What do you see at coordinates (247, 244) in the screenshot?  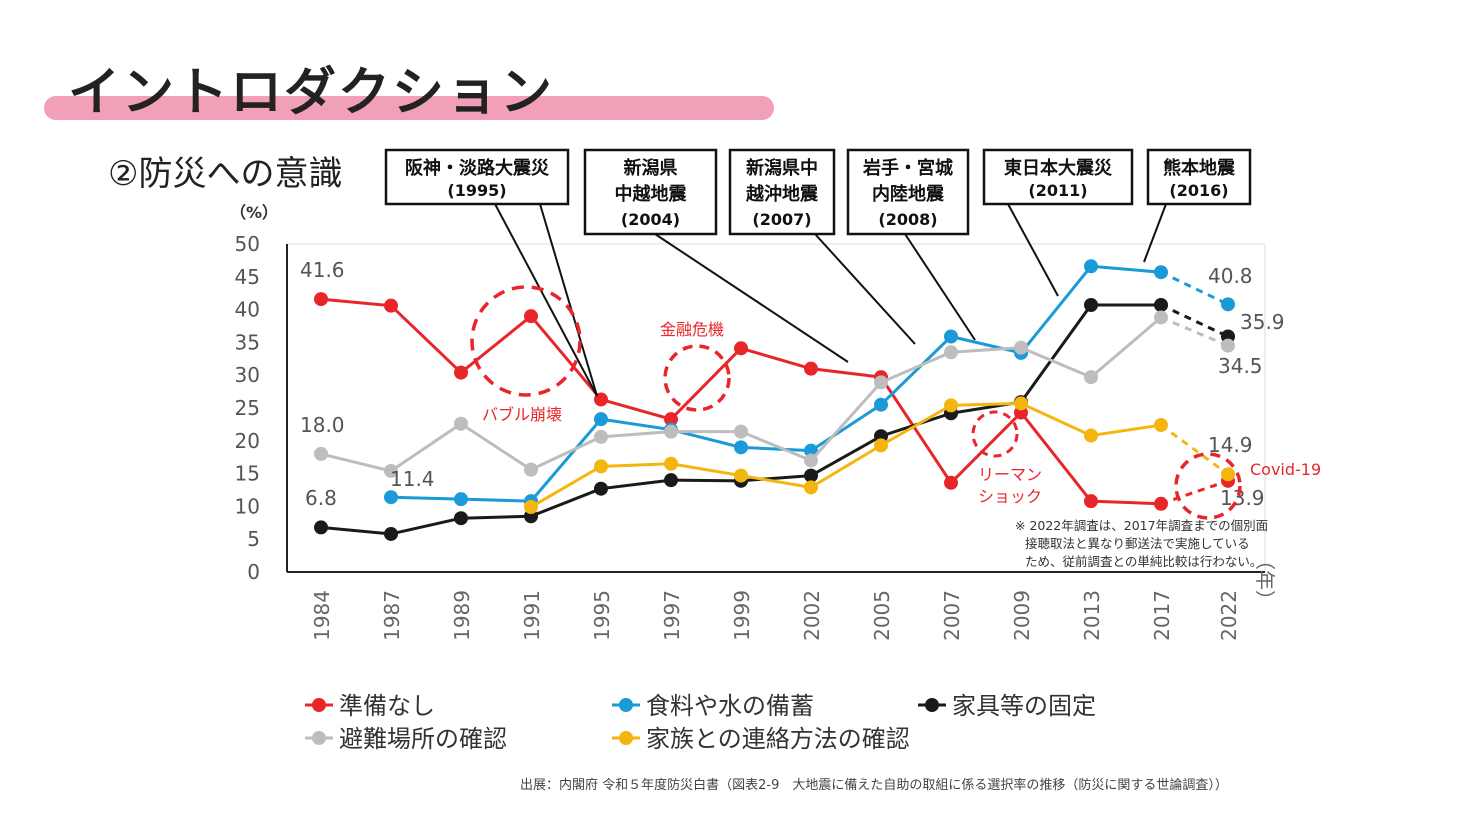 I see `y-tick-label: 50` at bounding box center [247, 244].